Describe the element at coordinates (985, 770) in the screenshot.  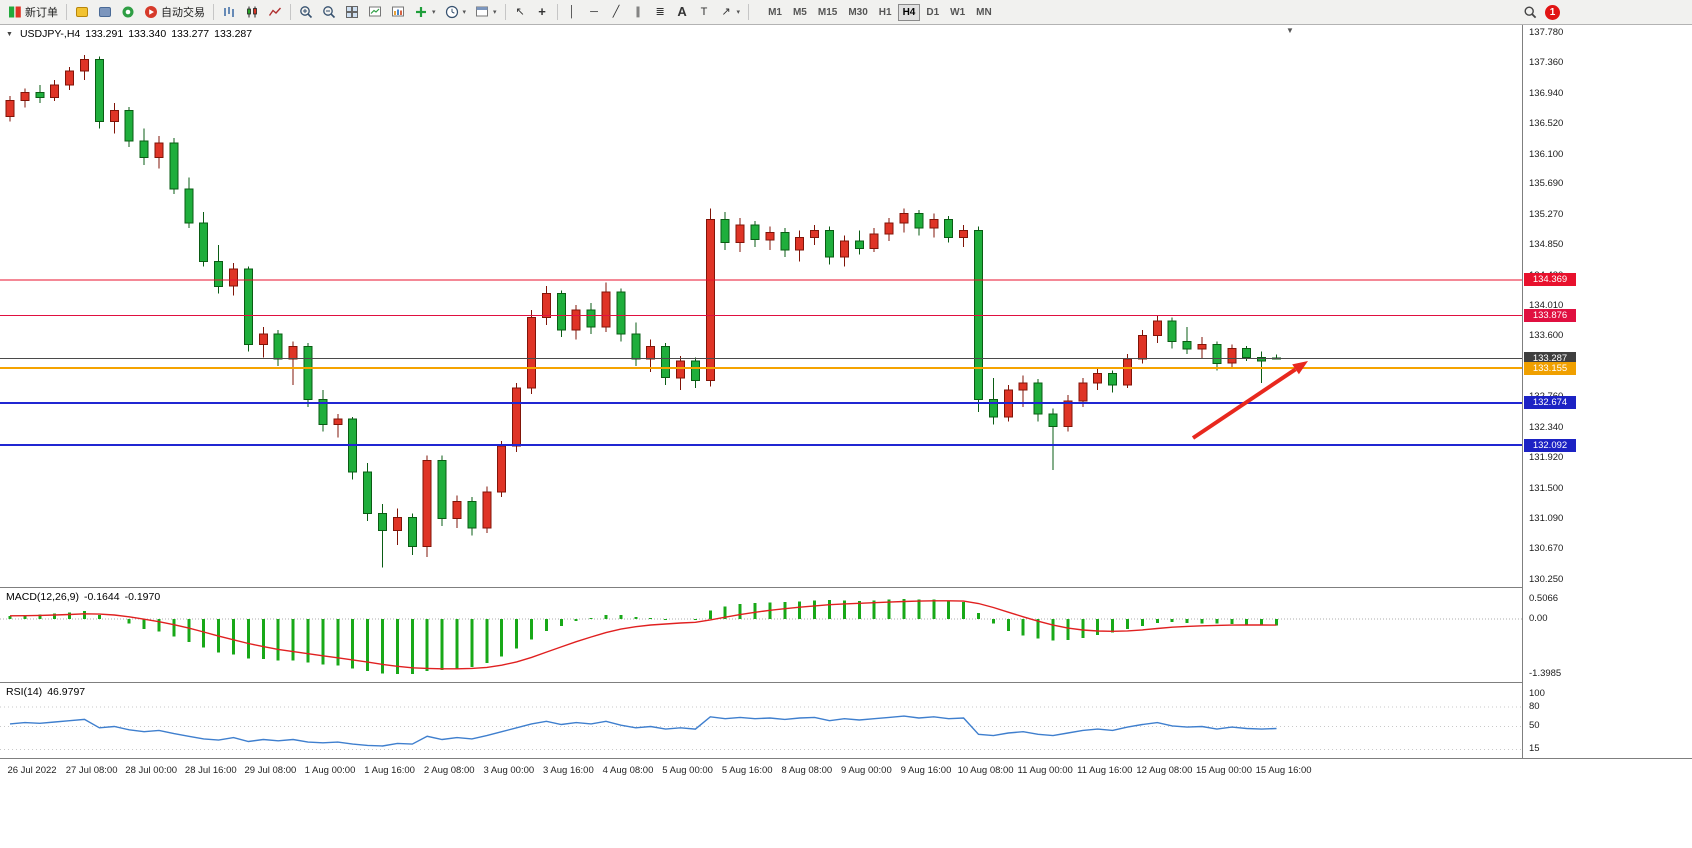
I see `time-axis-label: 10 Aug 08:00` at that location.